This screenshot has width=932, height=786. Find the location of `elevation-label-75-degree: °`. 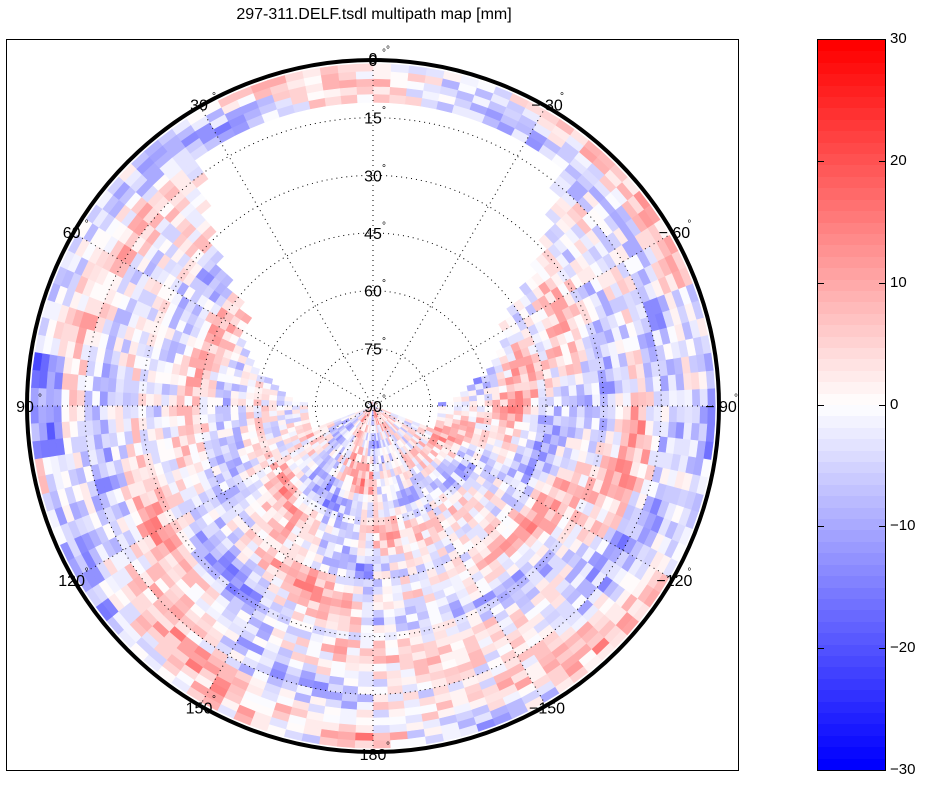

elevation-label-75-degree: ° is located at coordinates (384, 341).